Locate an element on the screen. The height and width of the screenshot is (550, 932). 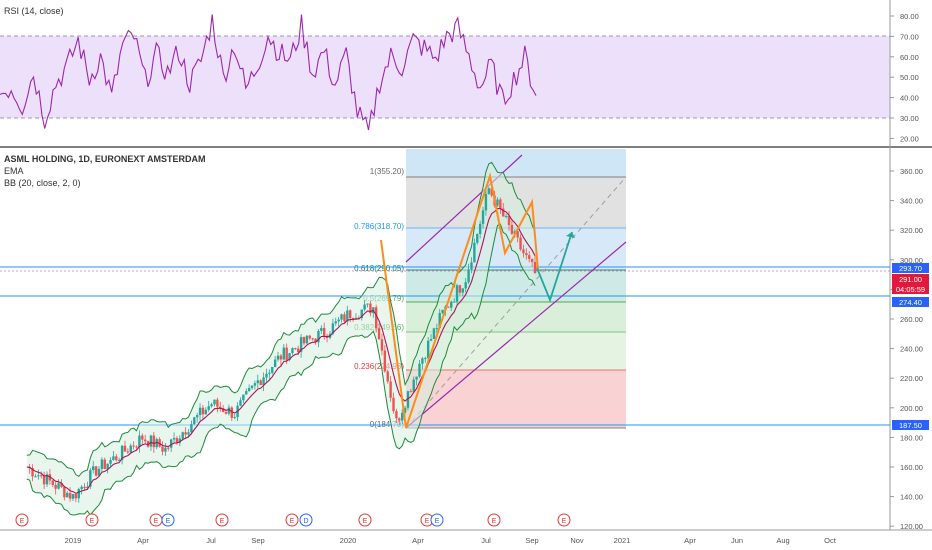
price-tick-label: 180.00 is located at coordinates (911, 437).